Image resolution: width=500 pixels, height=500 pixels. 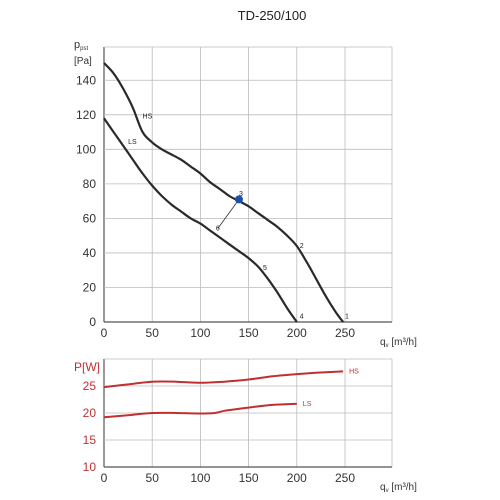 What do you see at coordinates (241, 194) in the screenshot?
I see `pressure-point-label-3: 3` at bounding box center [241, 194].